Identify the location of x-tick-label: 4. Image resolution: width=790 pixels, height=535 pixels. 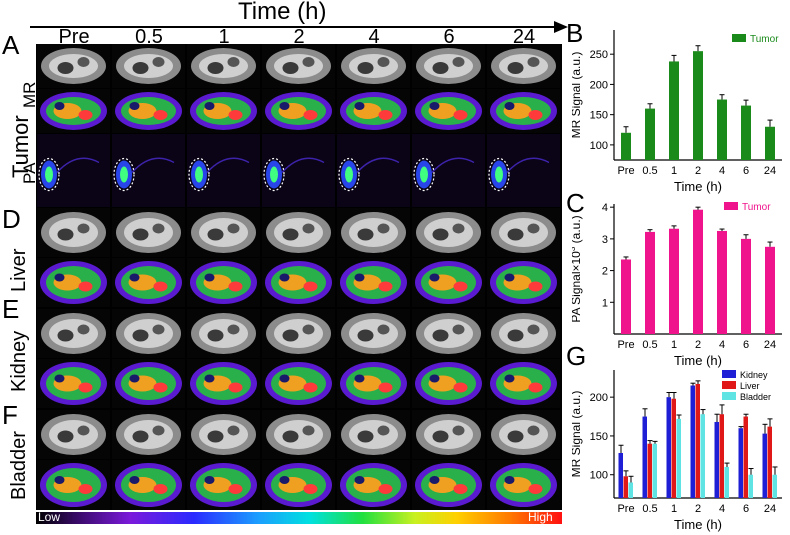
(722, 345).